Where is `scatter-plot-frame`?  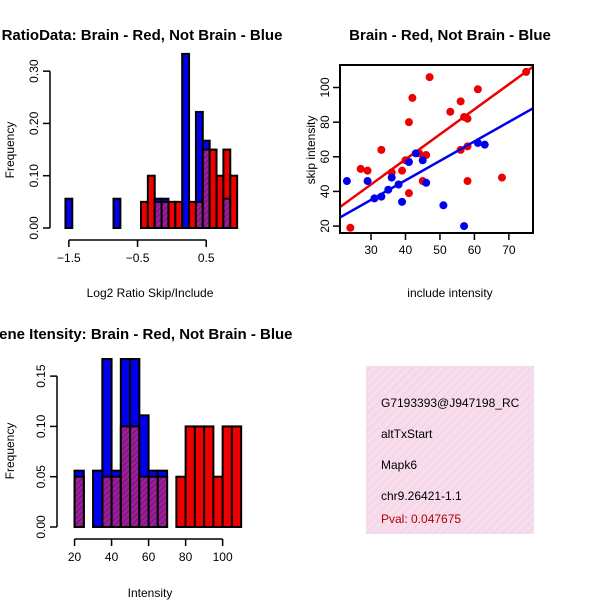
scatter-plot-frame is located at coordinates (436, 149).